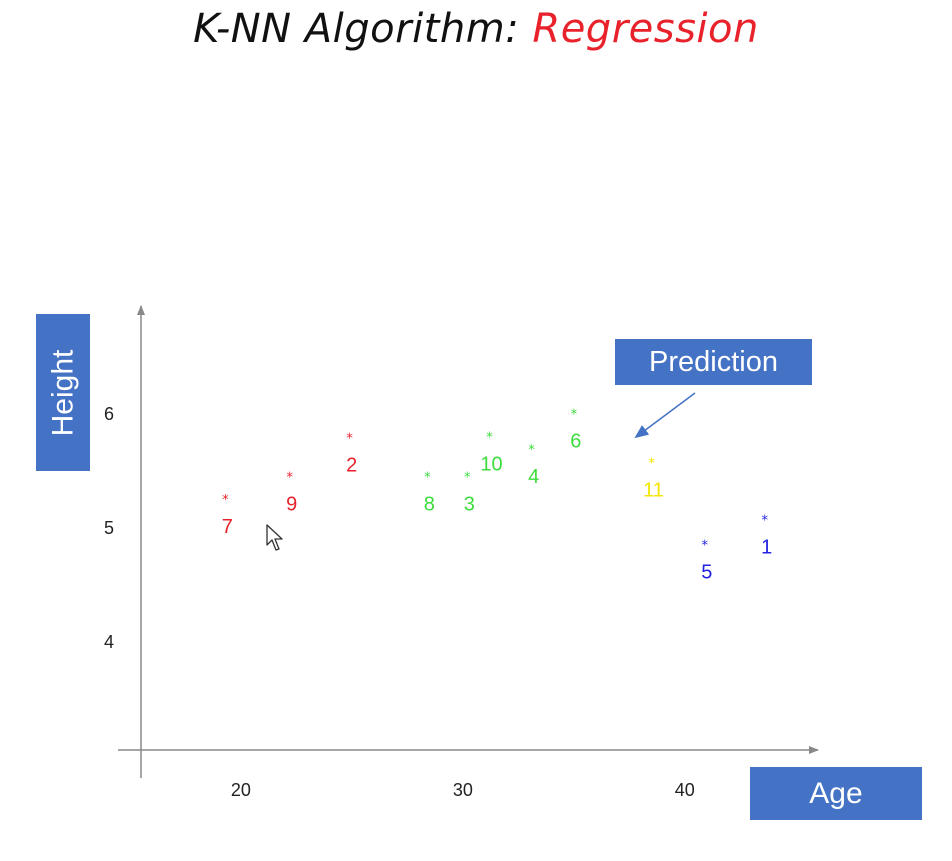 The height and width of the screenshot is (861, 952). Describe the element at coordinates (836, 793) in the screenshot. I see `x-axis-label: Age` at that location.